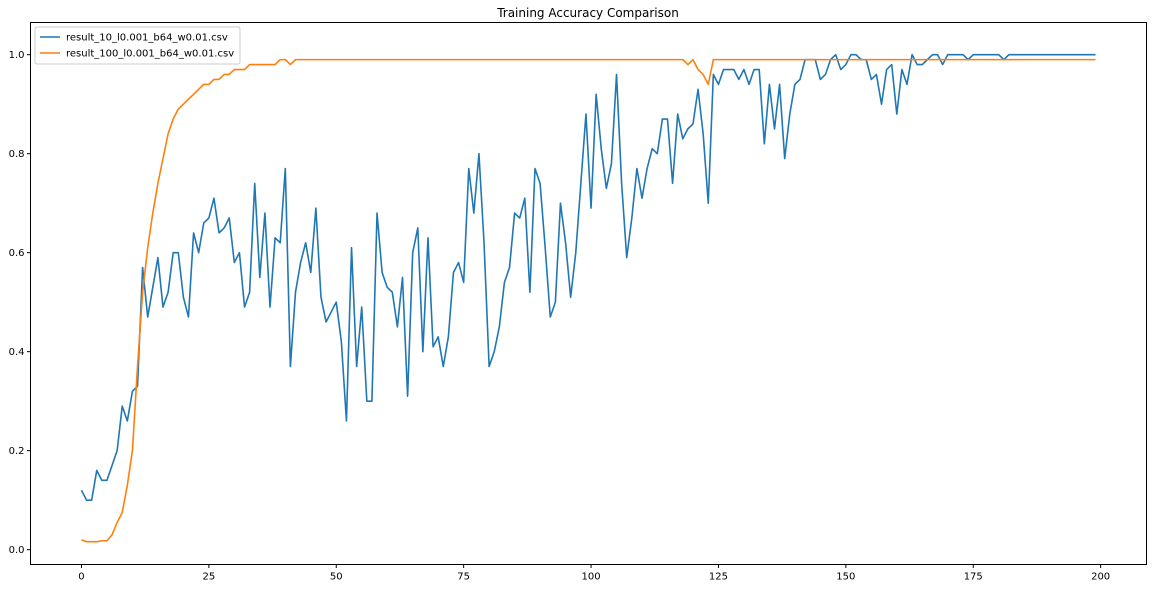 The height and width of the screenshot is (594, 1153). Describe the element at coordinates (17, 352) in the screenshot. I see `y-tick-label: 0.4` at that location.